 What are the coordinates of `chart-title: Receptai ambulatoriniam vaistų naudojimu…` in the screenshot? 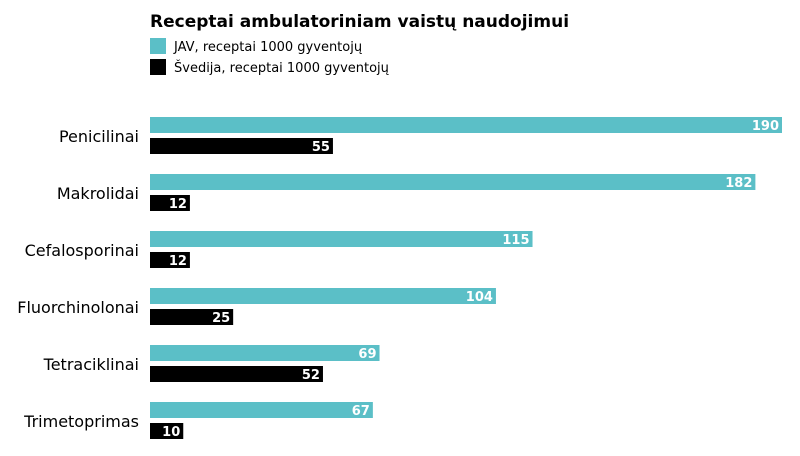 It's located at (359, 22).